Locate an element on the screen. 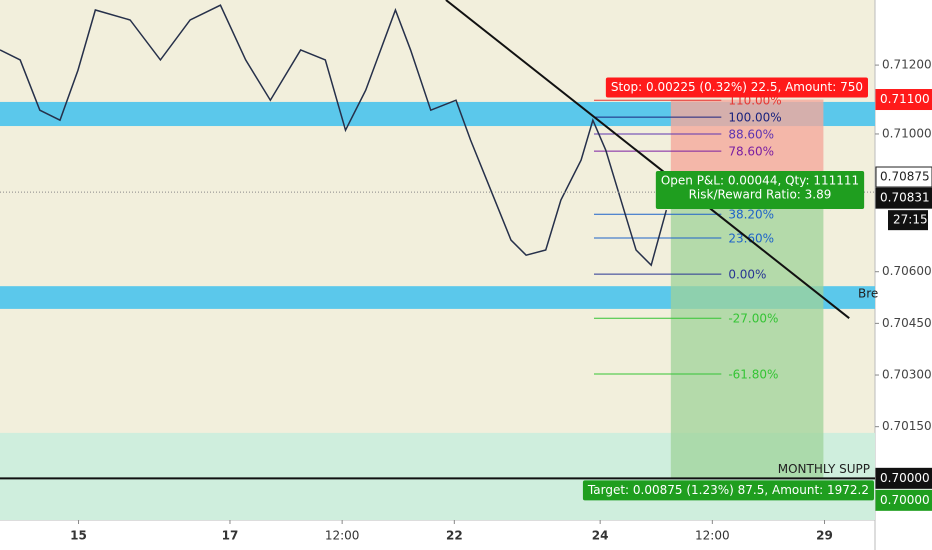 The image size is (932, 550). price-label: 0.70875 is located at coordinates (905, 177).